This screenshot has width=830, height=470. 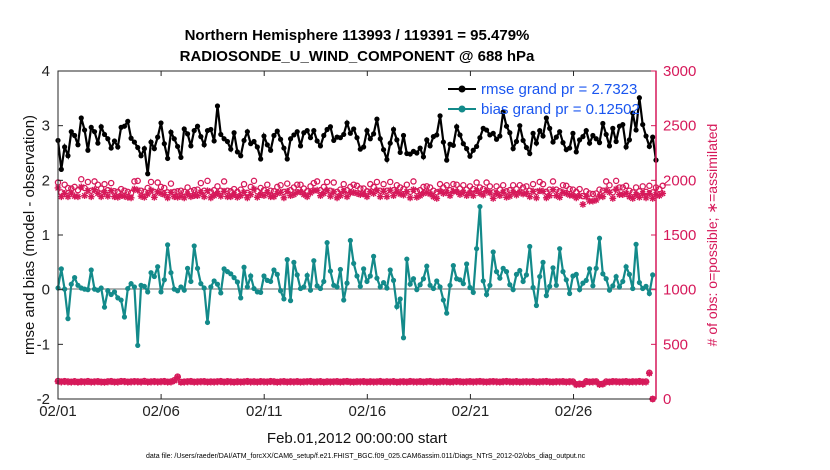 I want to click on x-axis-label: Feb.01,2012 00:00:00 start, so click(x=357, y=438).